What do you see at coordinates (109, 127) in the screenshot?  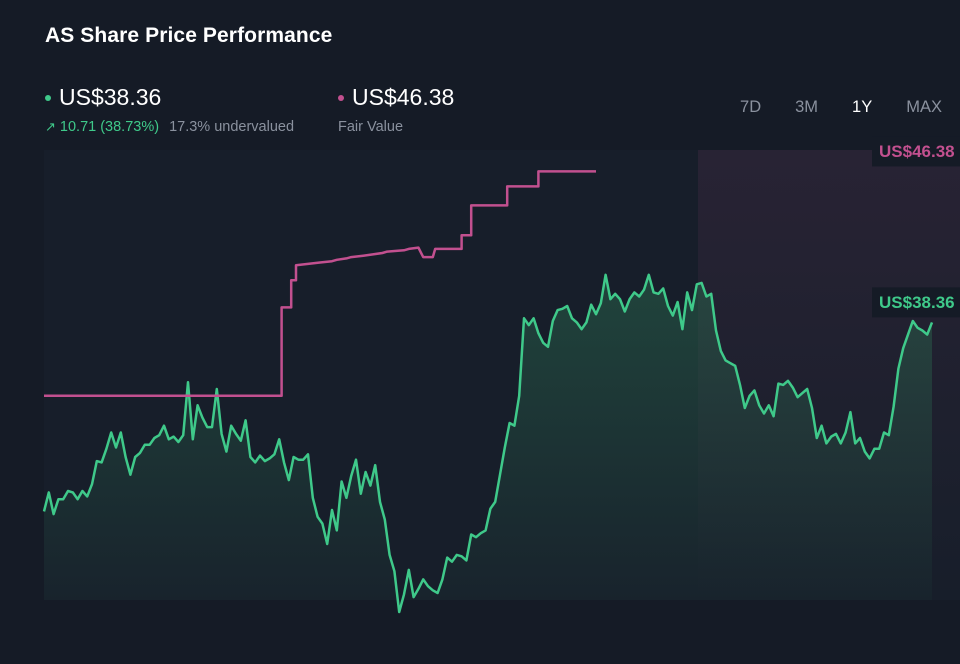 I see `price-change-value: 10.71 (38.73%)` at bounding box center [109, 127].